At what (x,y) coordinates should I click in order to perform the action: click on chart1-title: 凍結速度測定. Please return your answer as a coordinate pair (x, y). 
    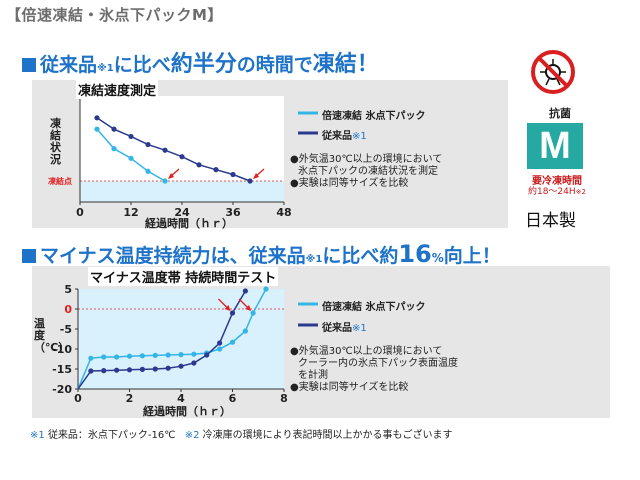
    Looking at the image, I should click on (117, 89).